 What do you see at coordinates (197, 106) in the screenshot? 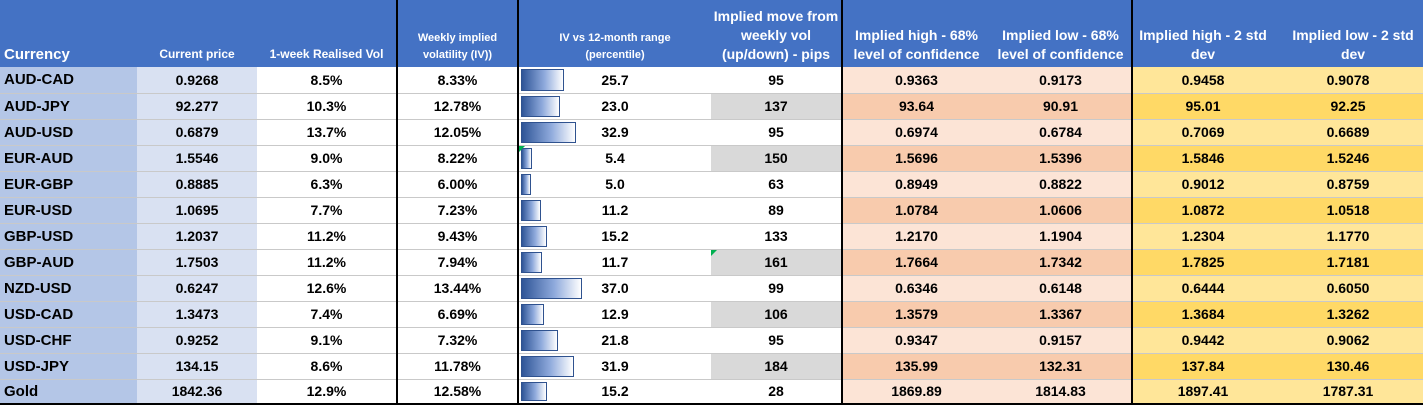
I see `cell-current-price: 92.277` at bounding box center [197, 106].